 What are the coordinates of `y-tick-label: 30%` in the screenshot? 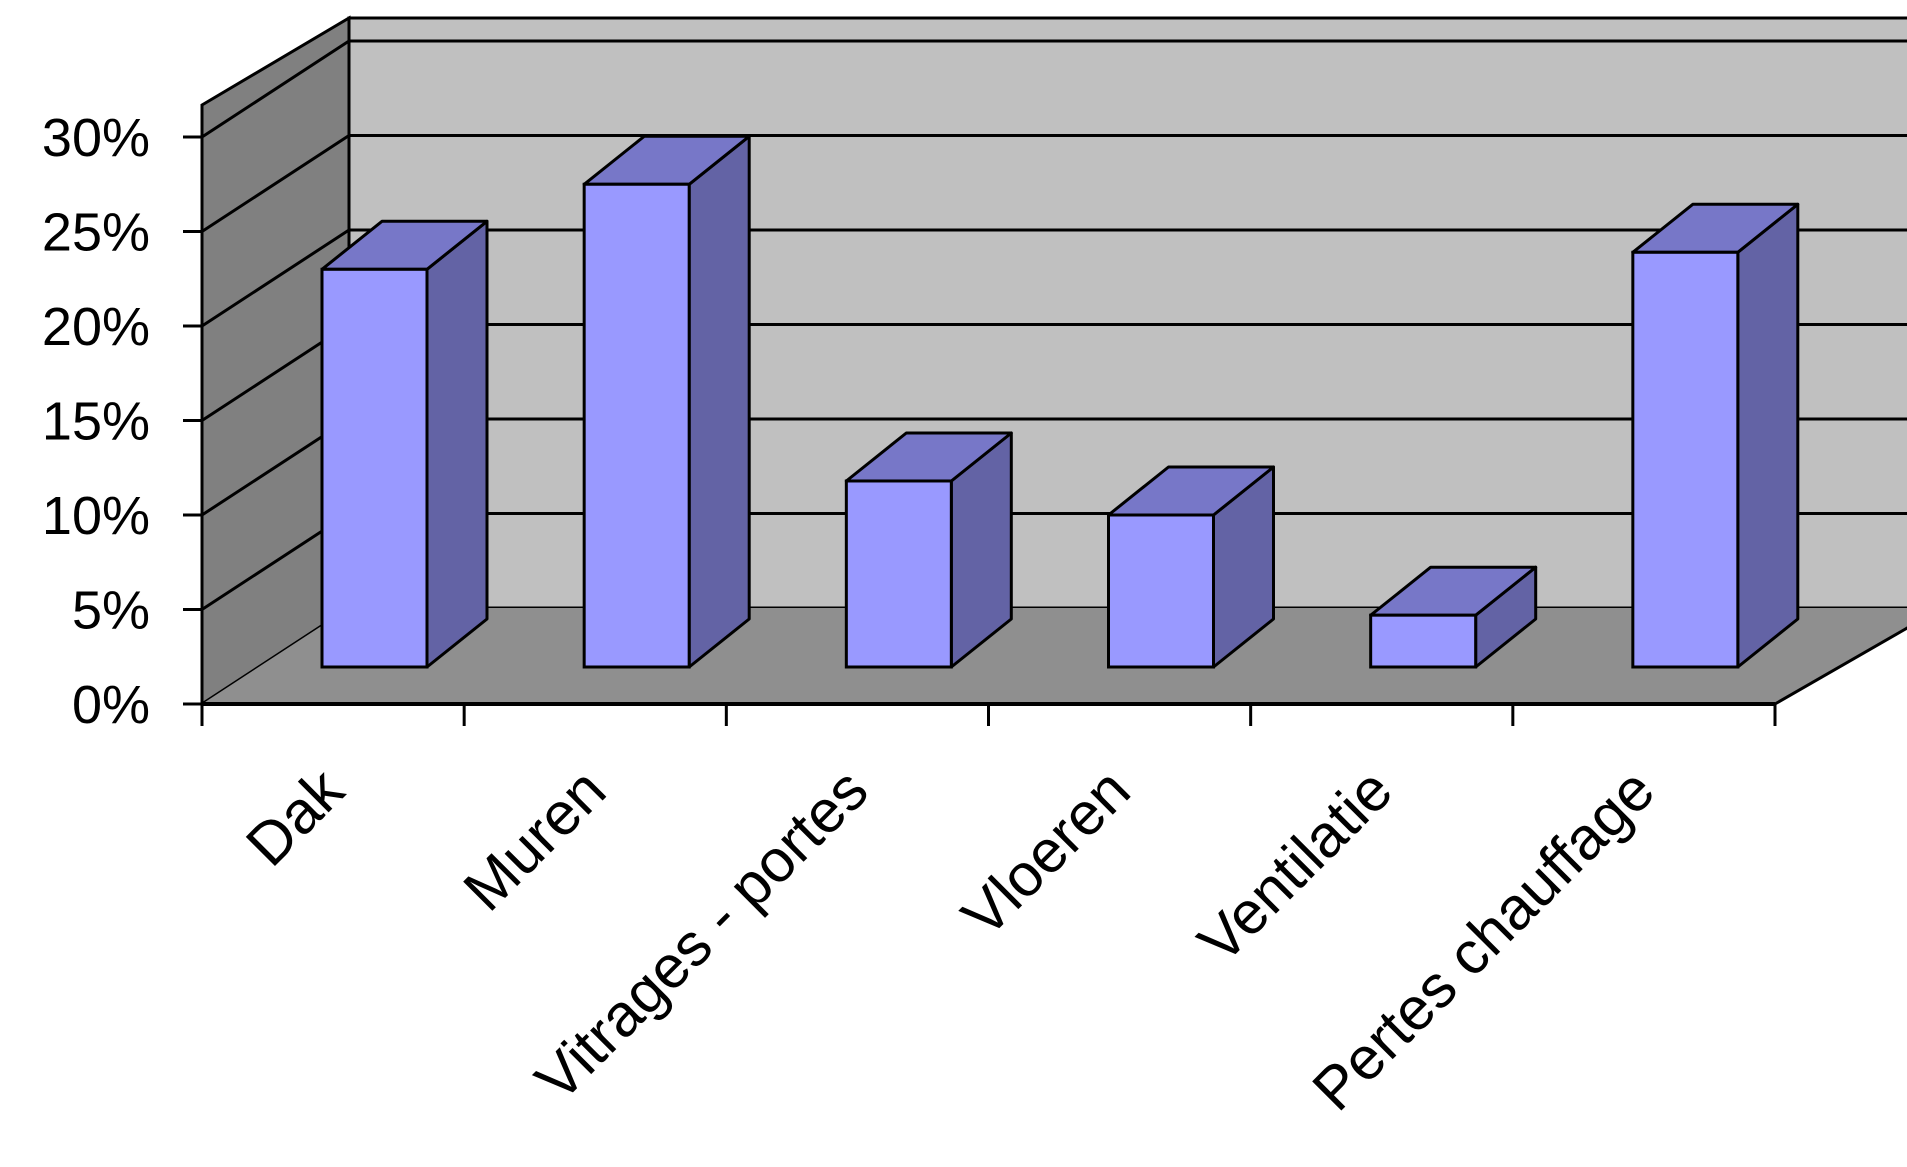 It's located at (96, 138).